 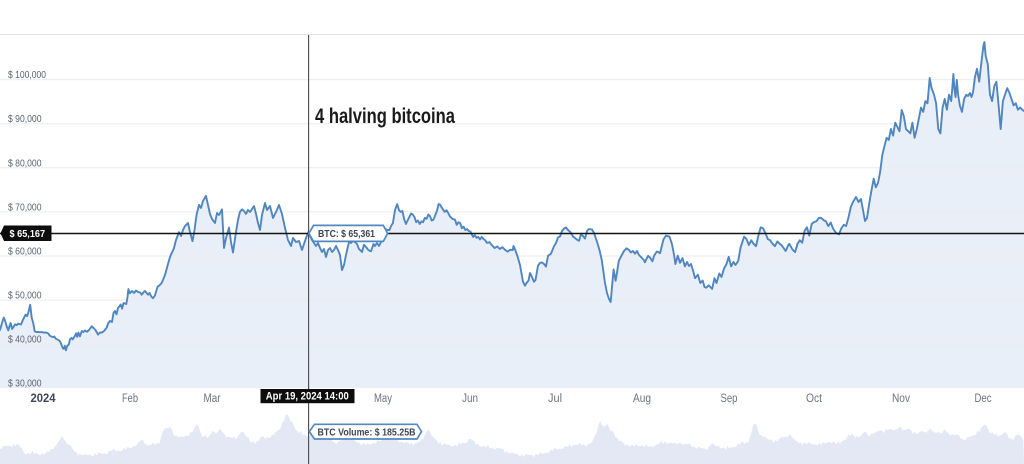 What do you see at coordinates (385, 116) in the screenshot?
I see `svg-text: 4 halving bitcoina` at bounding box center [385, 116].